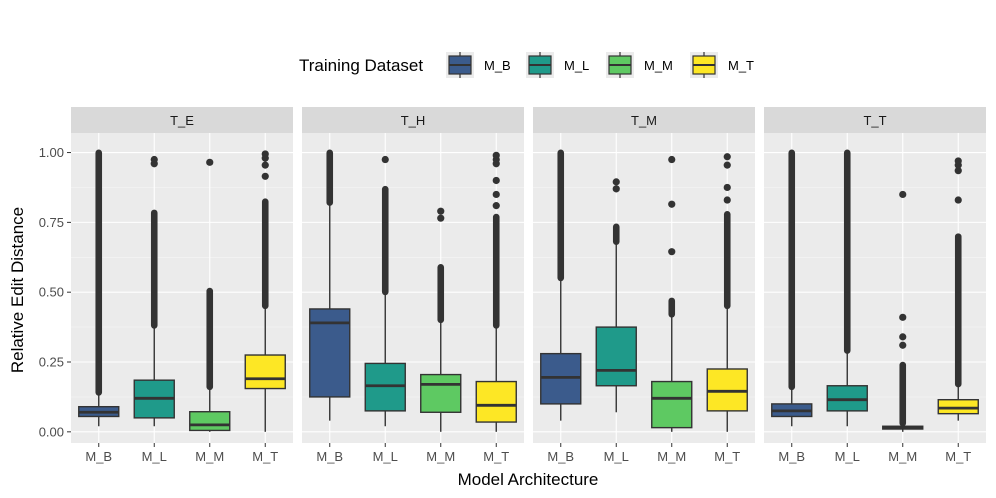 This screenshot has height=498, width=996. Describe the element at coordinates (658, 65) in the screenshot. I see `legend-label: M_M` at that location.